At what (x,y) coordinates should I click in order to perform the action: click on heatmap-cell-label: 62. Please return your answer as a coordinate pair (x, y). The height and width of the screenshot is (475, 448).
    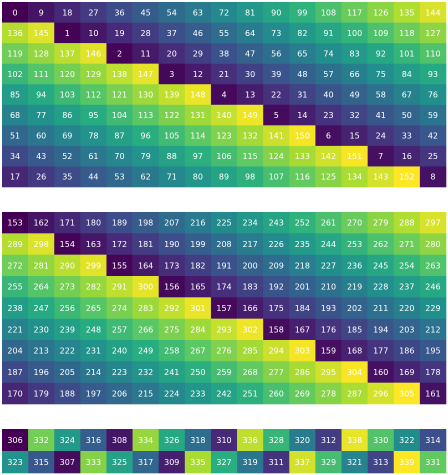
    Looking at the image, I should click on (146, 177).